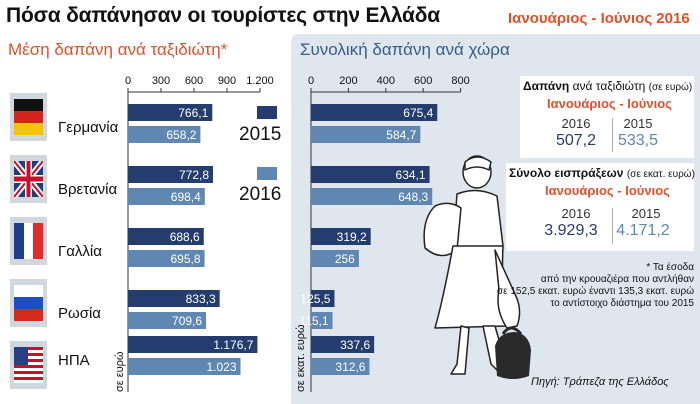  Describe the element at coordinates (576, 123) in the screenshot. I see `avg-spend-year-2016: 2016` at that location.